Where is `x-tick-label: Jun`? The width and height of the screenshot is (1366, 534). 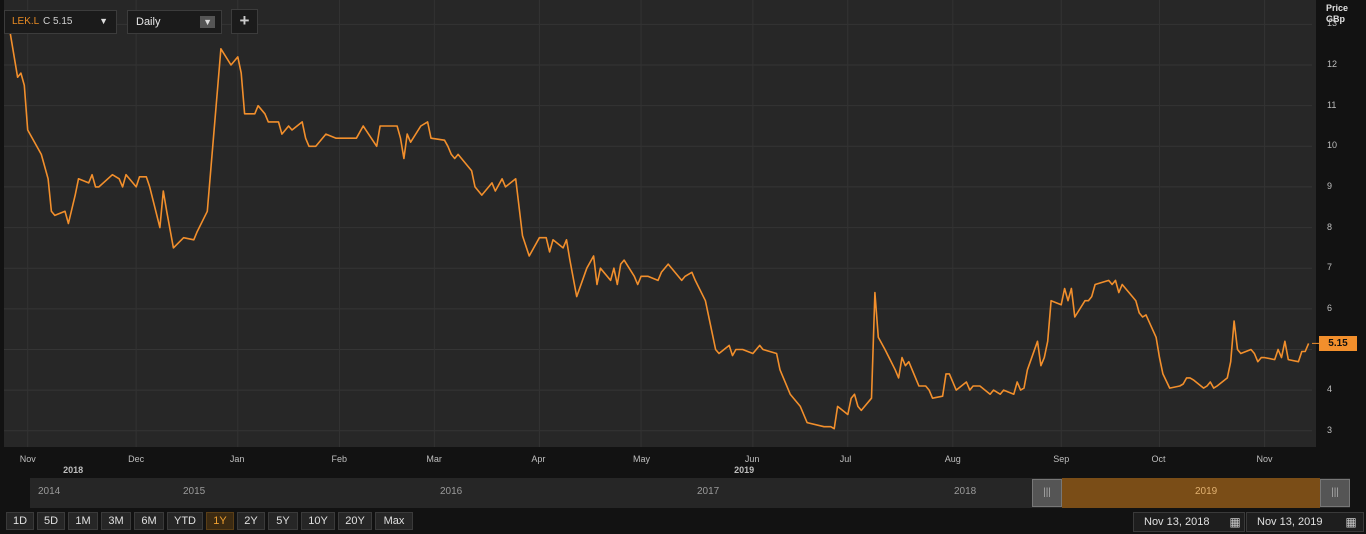
x-tick-label: Jun is located at coordinates (752, 459).